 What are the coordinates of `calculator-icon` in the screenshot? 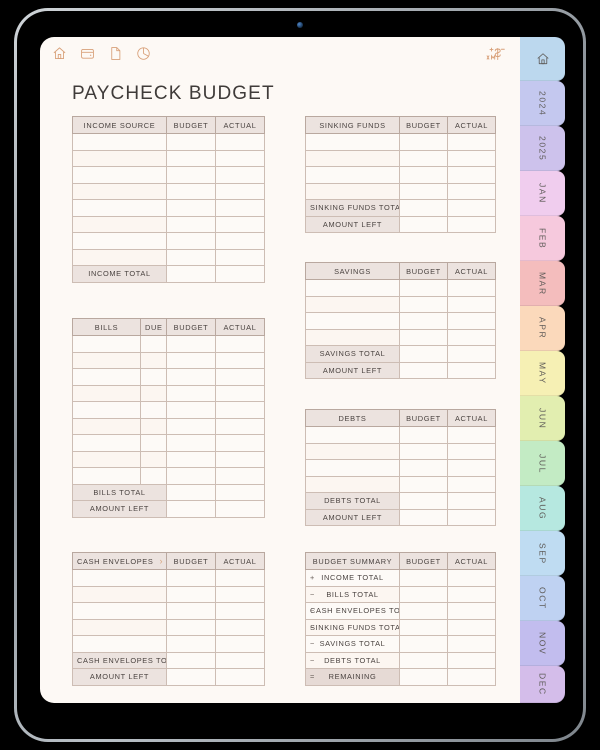 It's located at (497, 56).